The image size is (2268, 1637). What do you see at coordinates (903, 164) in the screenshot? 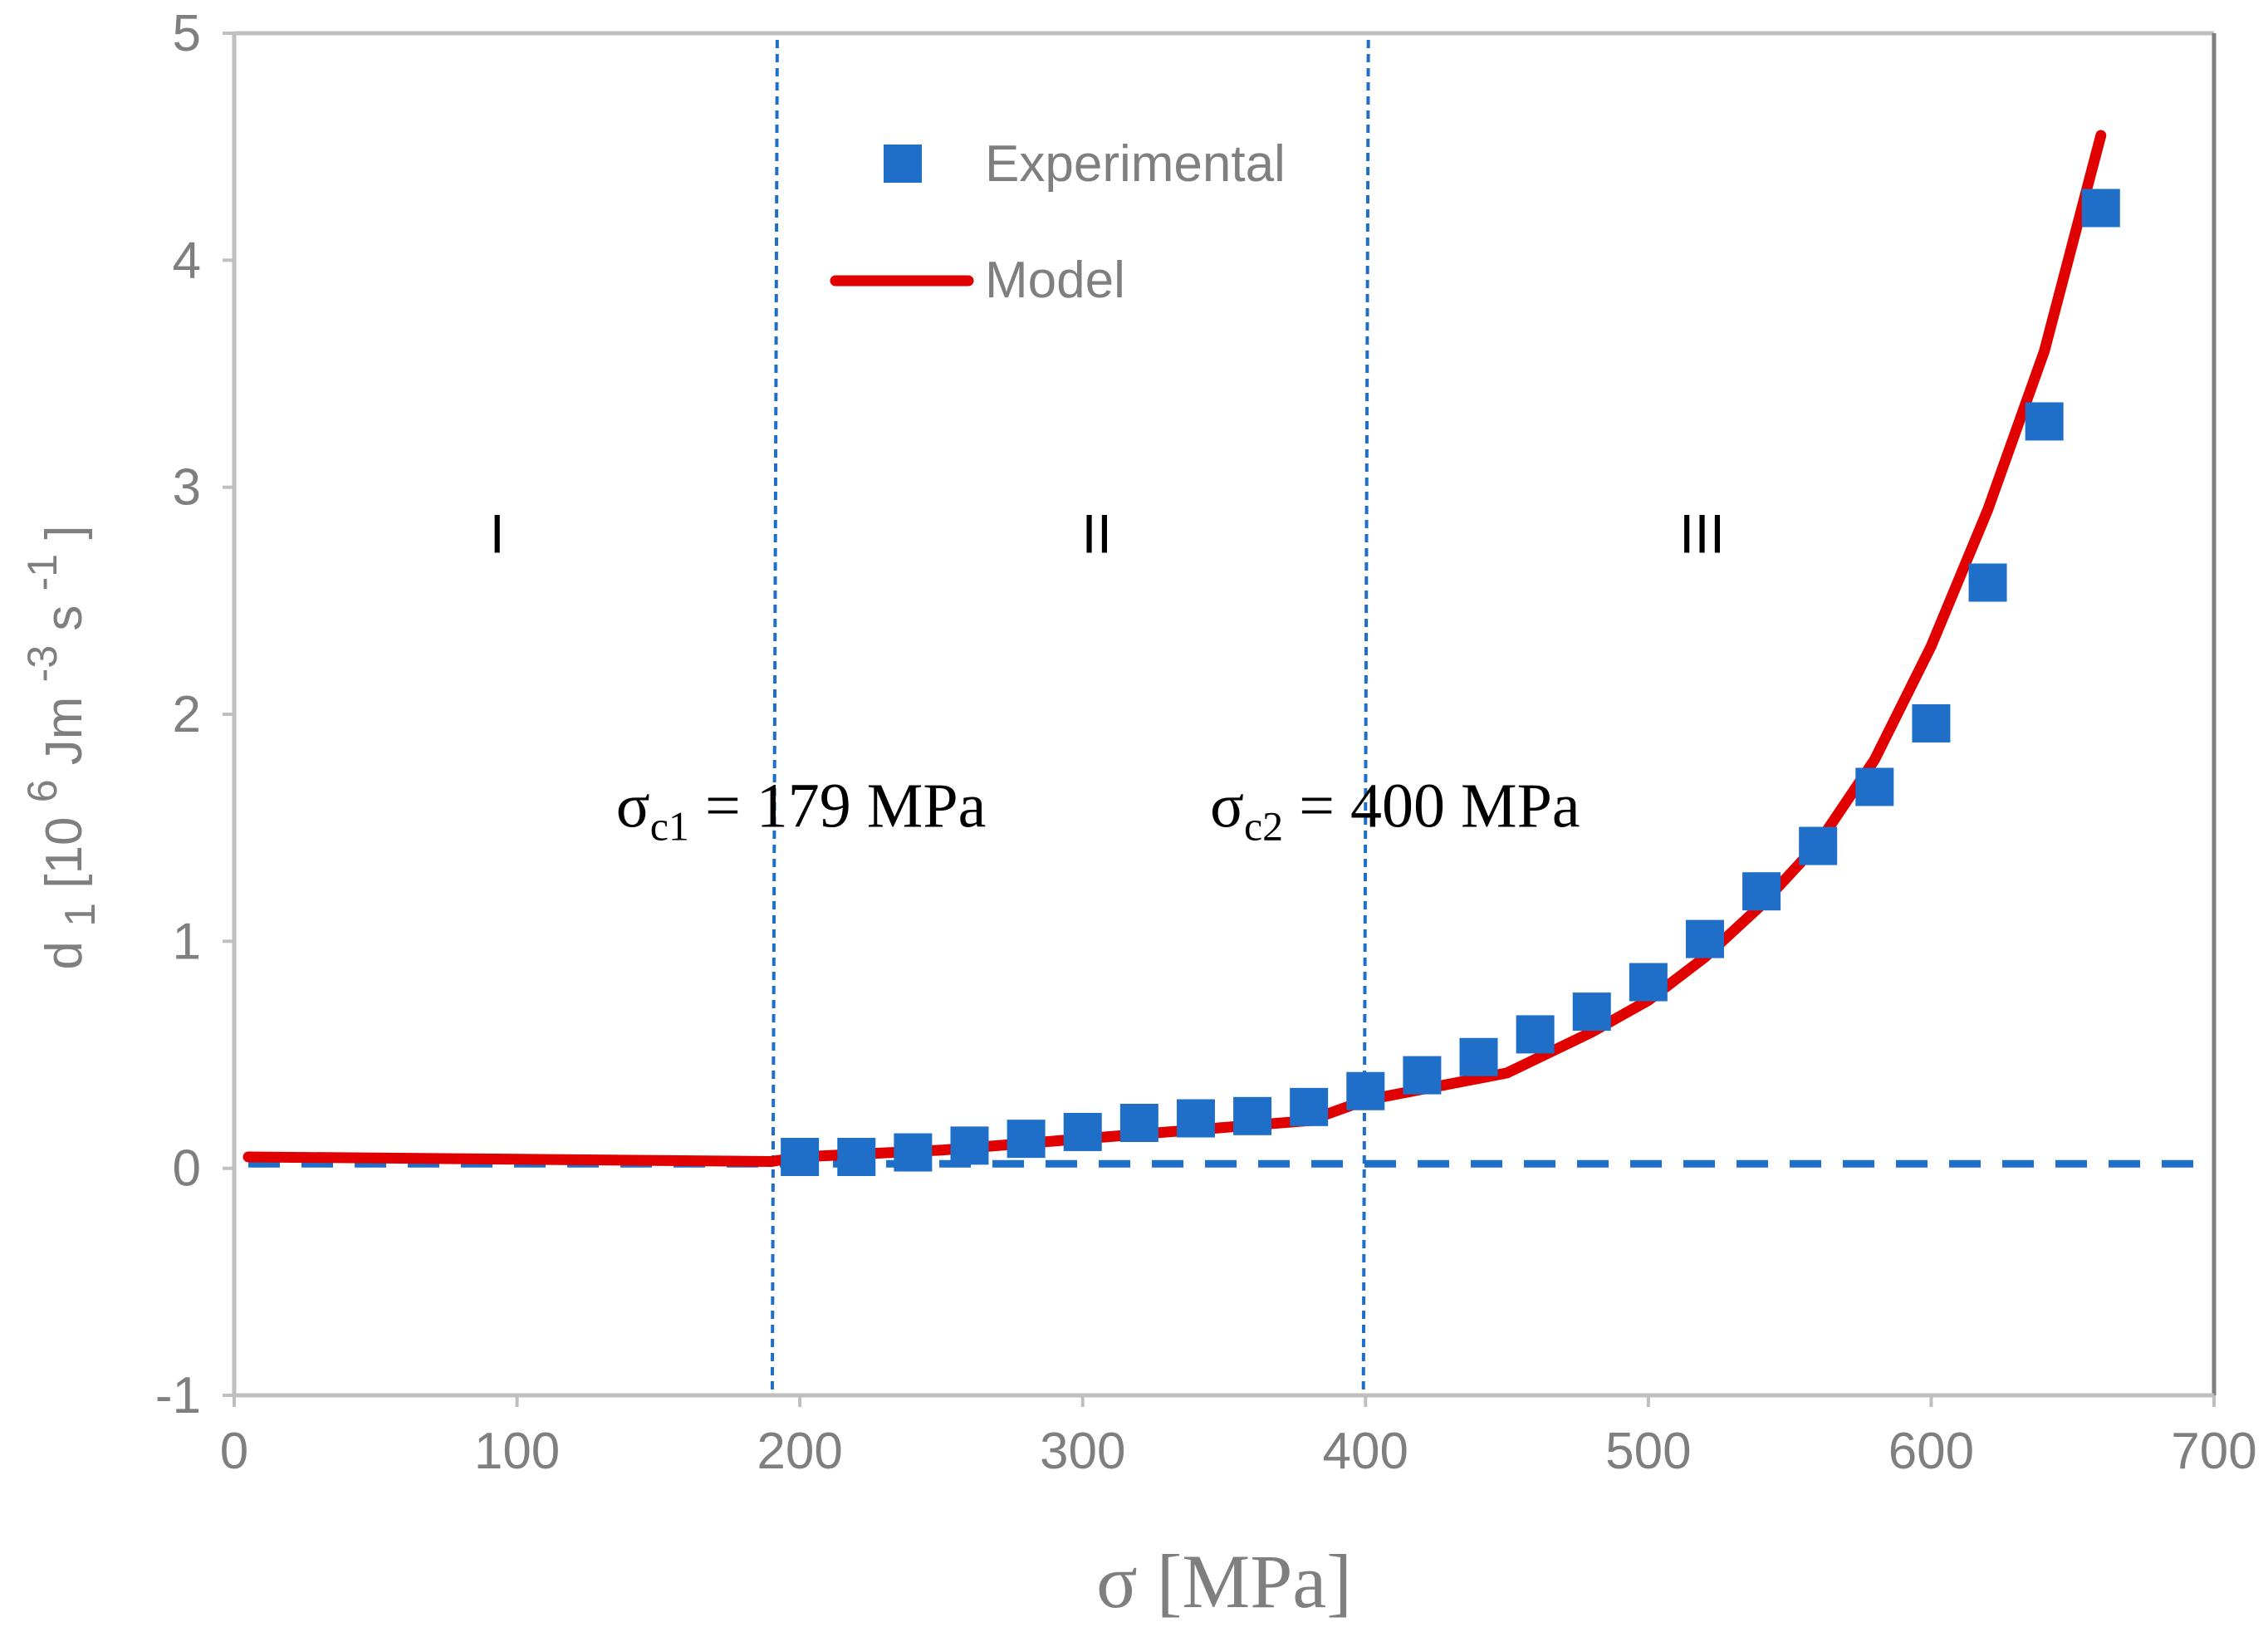
I see `legend-marker-experimental` at bounding box center [903, 164].